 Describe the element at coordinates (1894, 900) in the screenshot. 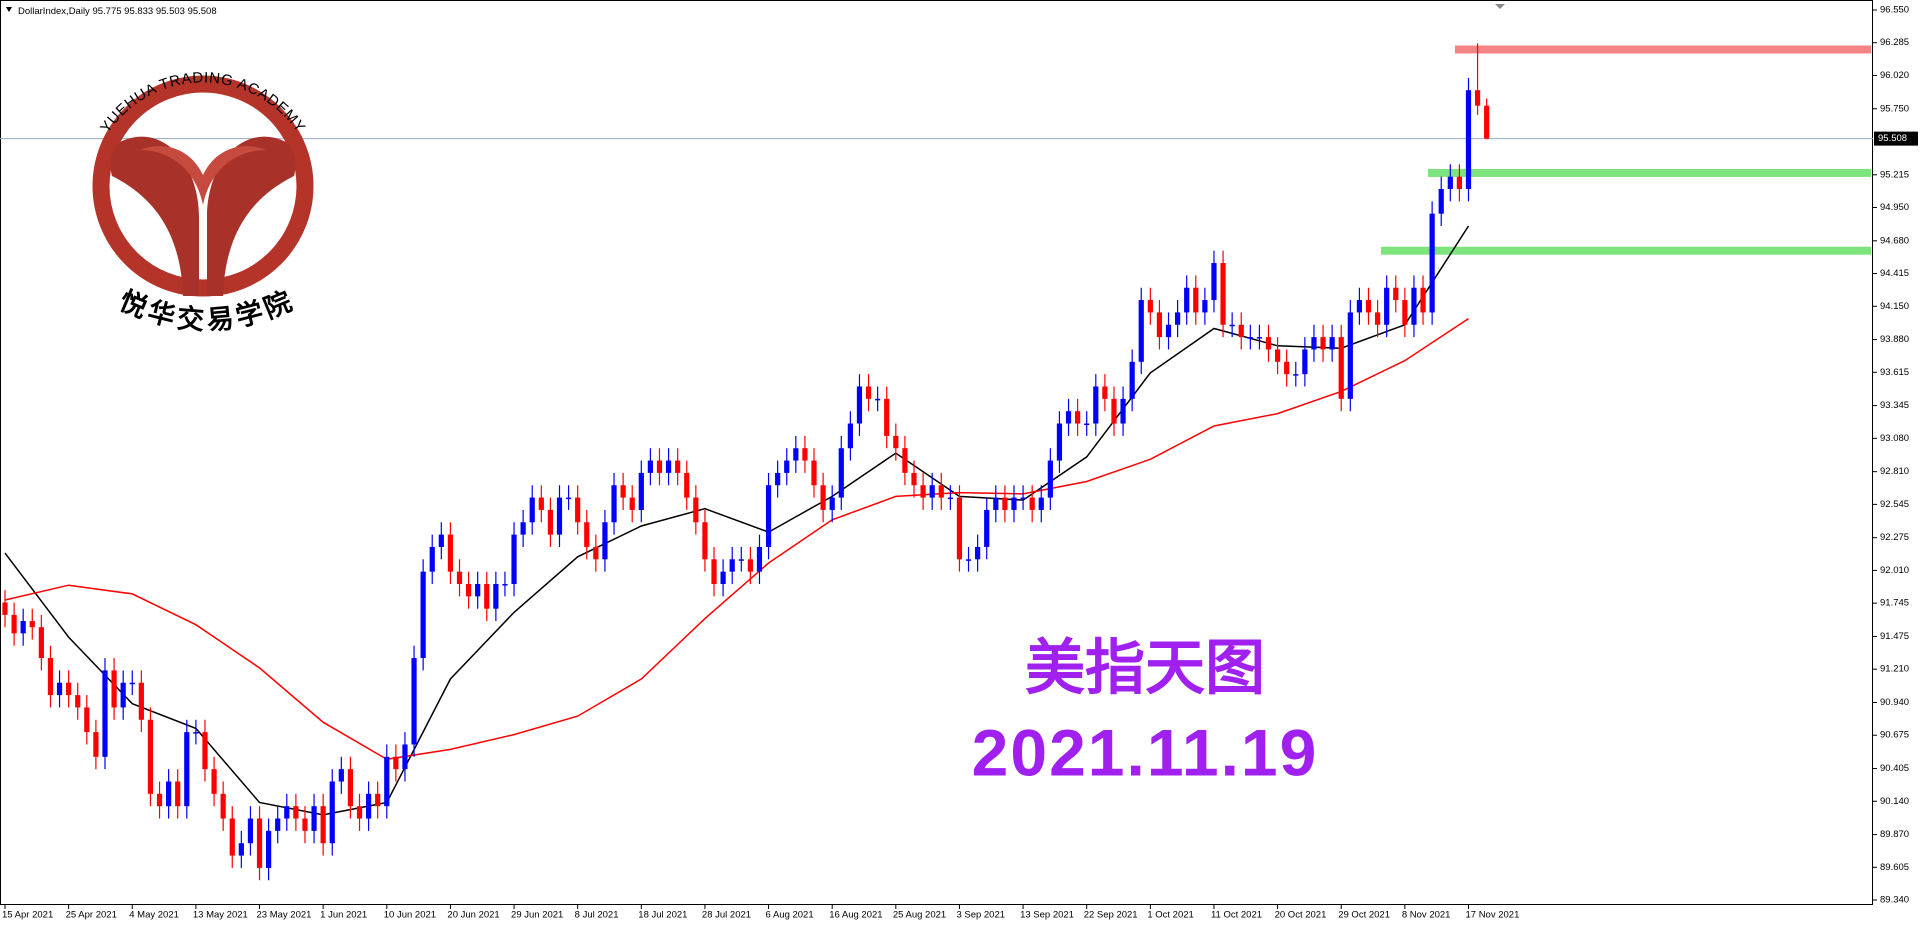

I see `y-tick-label: 89.340` at that location.